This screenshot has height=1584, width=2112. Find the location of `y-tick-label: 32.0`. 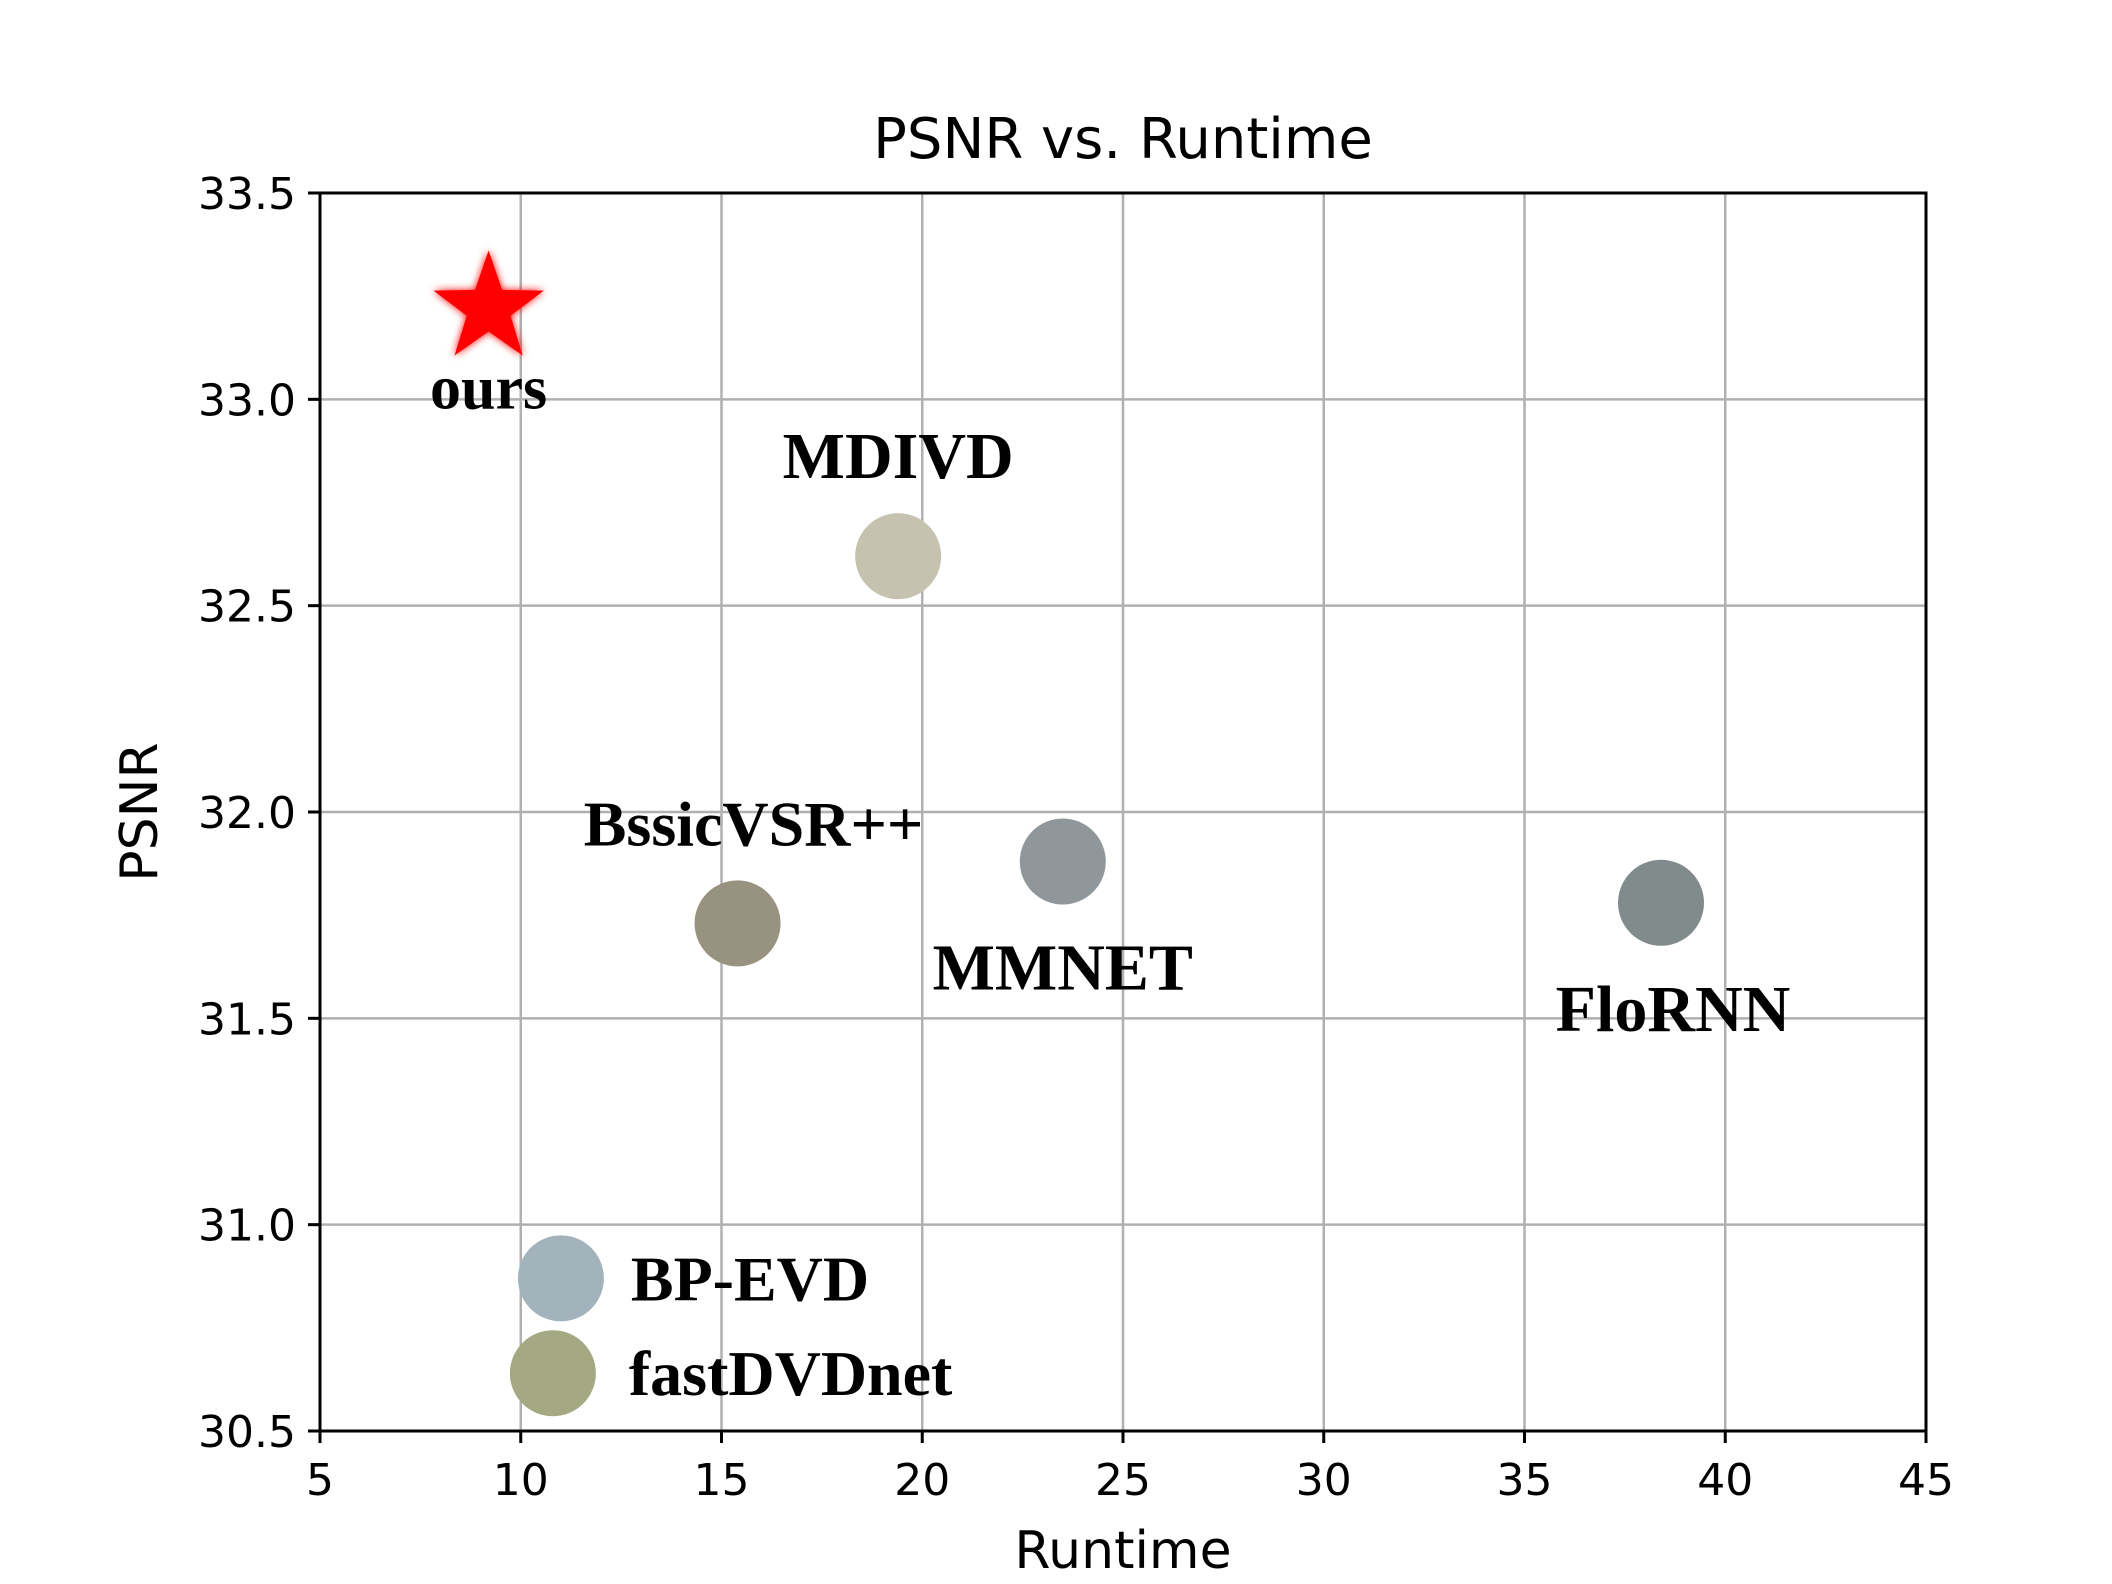

y-tick-label: 32.0 is located at coordinates (247, 813).